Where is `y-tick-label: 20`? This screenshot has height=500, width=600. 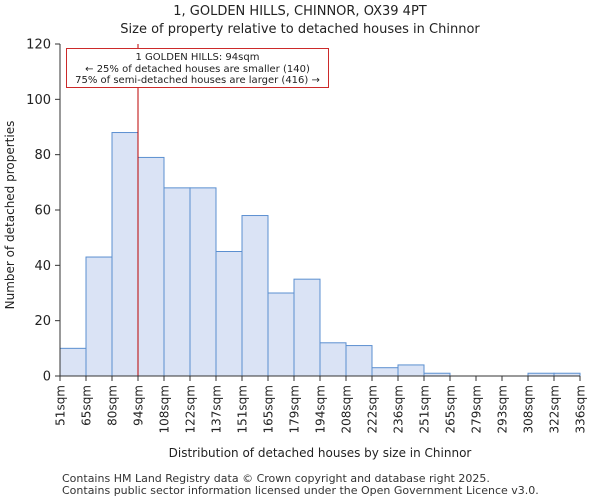
y-tick-label: 20 is located at coordinates (42, 321).